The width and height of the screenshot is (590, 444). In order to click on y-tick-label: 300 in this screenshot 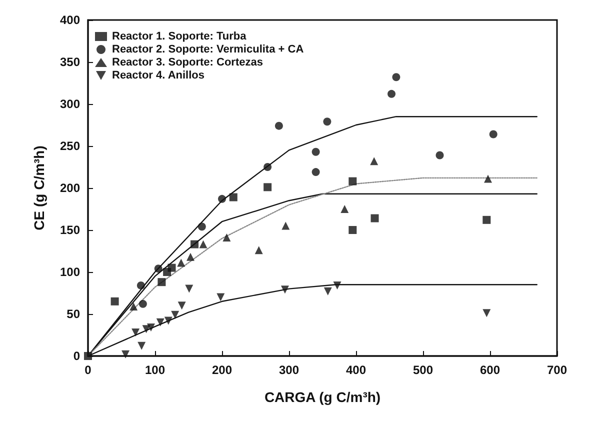, I will do `click(70, 104)`.